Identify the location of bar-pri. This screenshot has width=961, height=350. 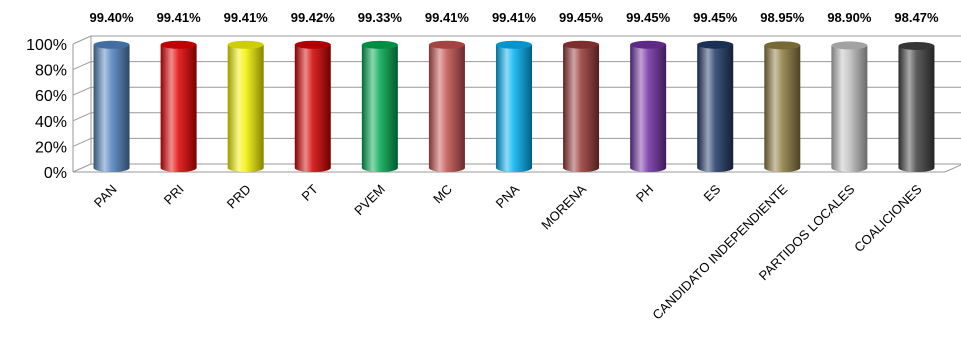
(178, 106).